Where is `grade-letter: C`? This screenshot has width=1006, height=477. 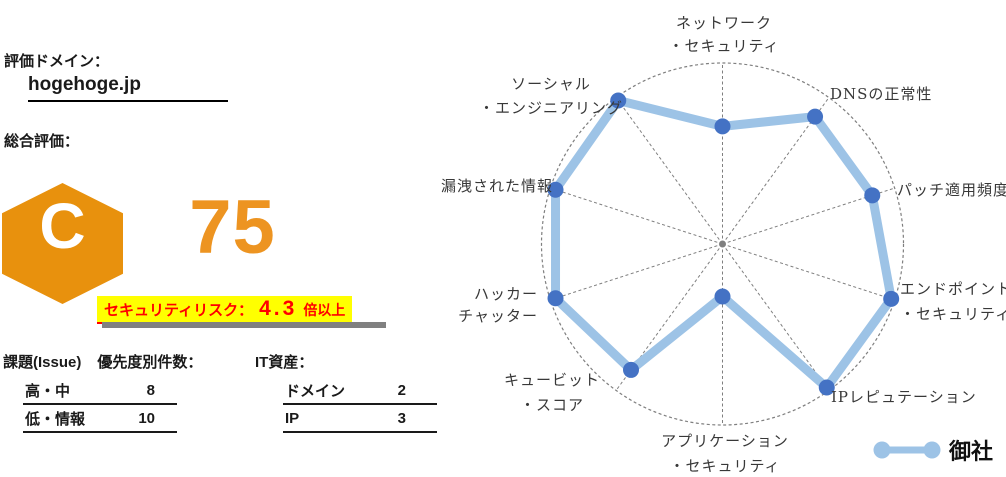 grade-letter: C is located at coordinates (62, 226).